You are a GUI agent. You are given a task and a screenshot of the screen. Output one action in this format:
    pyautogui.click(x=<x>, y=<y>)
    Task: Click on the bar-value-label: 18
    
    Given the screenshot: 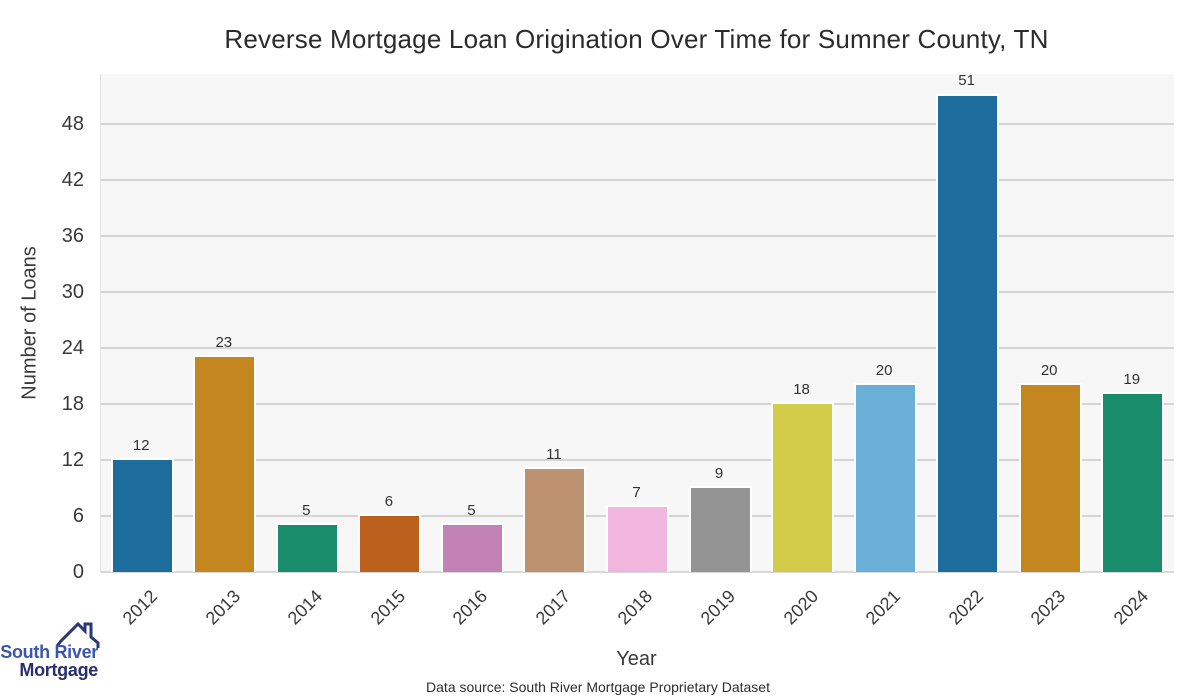 What is the action you would take?
    pyautogui.click(x=801, y=389)
    